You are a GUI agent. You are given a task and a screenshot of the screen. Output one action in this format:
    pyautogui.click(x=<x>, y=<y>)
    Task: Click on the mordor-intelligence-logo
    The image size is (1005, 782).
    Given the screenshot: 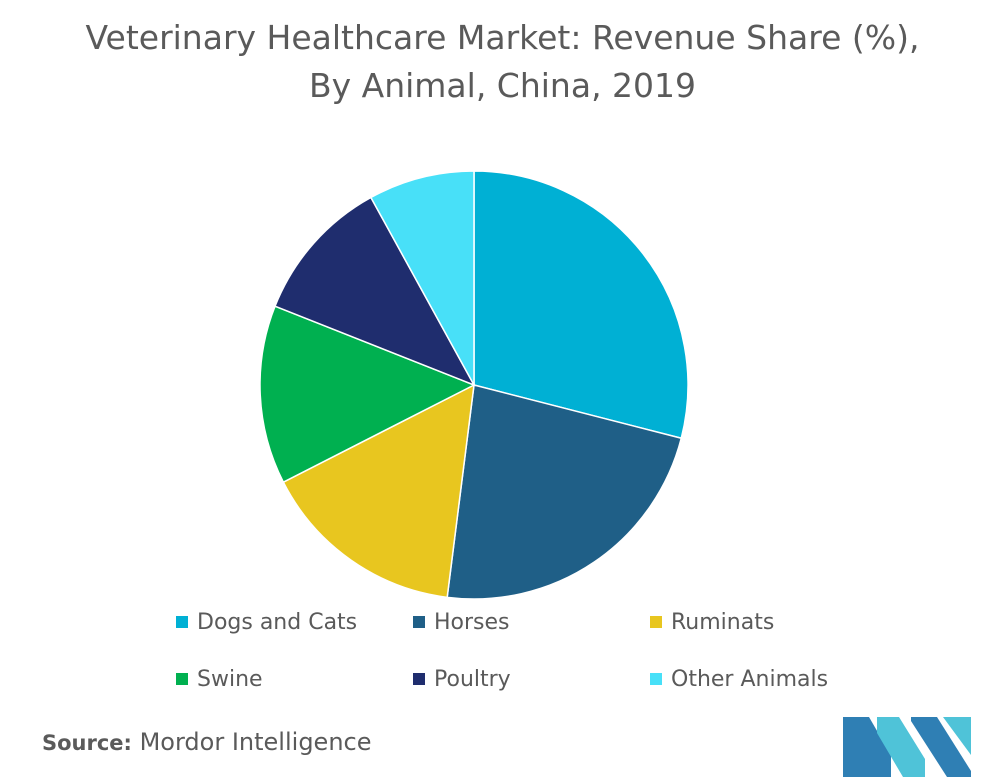 What is the action you would take?
    pyautogui.click(x=907, y=747)
    